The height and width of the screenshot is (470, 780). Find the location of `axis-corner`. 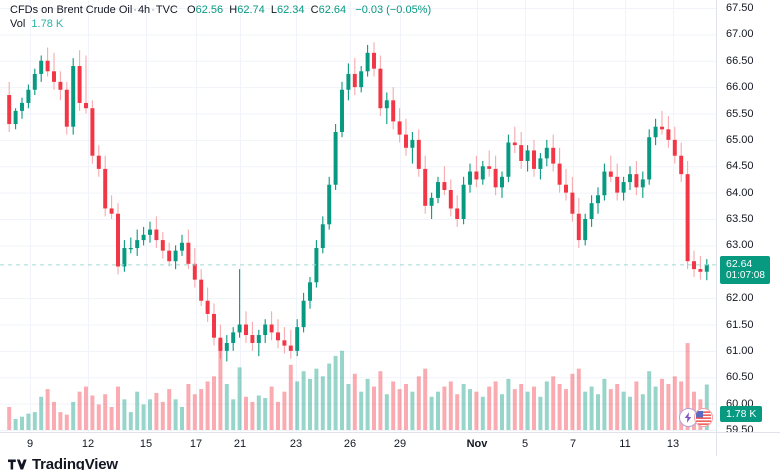

axis-corner is located at coordinates (748, 444).